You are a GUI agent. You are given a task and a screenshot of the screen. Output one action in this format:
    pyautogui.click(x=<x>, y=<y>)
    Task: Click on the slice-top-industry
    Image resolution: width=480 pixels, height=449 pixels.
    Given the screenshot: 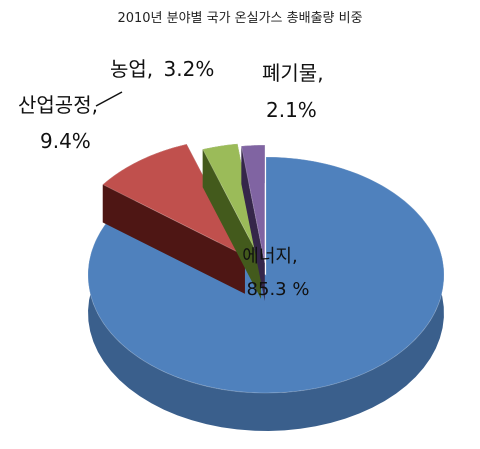 What is the action you would take?
    pyautogui.click(x=174, y=200)
    